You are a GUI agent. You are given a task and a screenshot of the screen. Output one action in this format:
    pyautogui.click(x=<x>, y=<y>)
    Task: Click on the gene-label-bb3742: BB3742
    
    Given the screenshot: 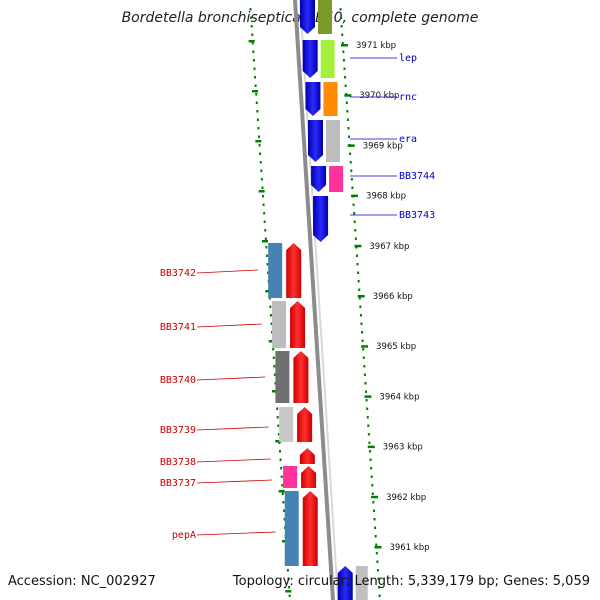 What is the action you would take?
    pyautogui.click(x=178, y=273)
    